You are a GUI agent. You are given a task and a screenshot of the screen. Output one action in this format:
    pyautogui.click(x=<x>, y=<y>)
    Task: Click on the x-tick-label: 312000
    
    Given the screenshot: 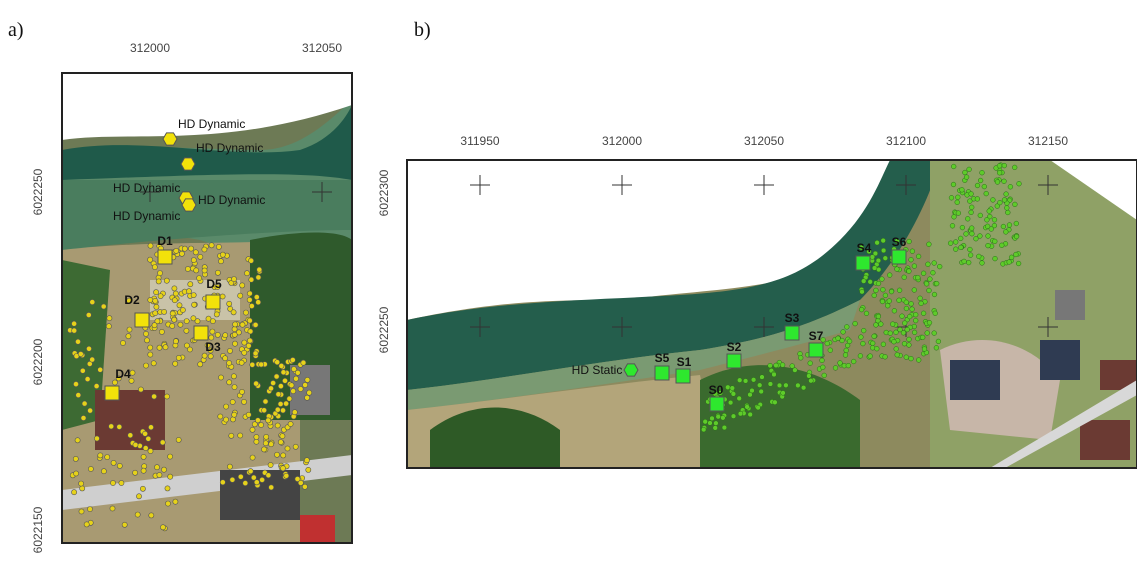 What is the action you would take?
    pyautogui.click(x=622, y=141)
    